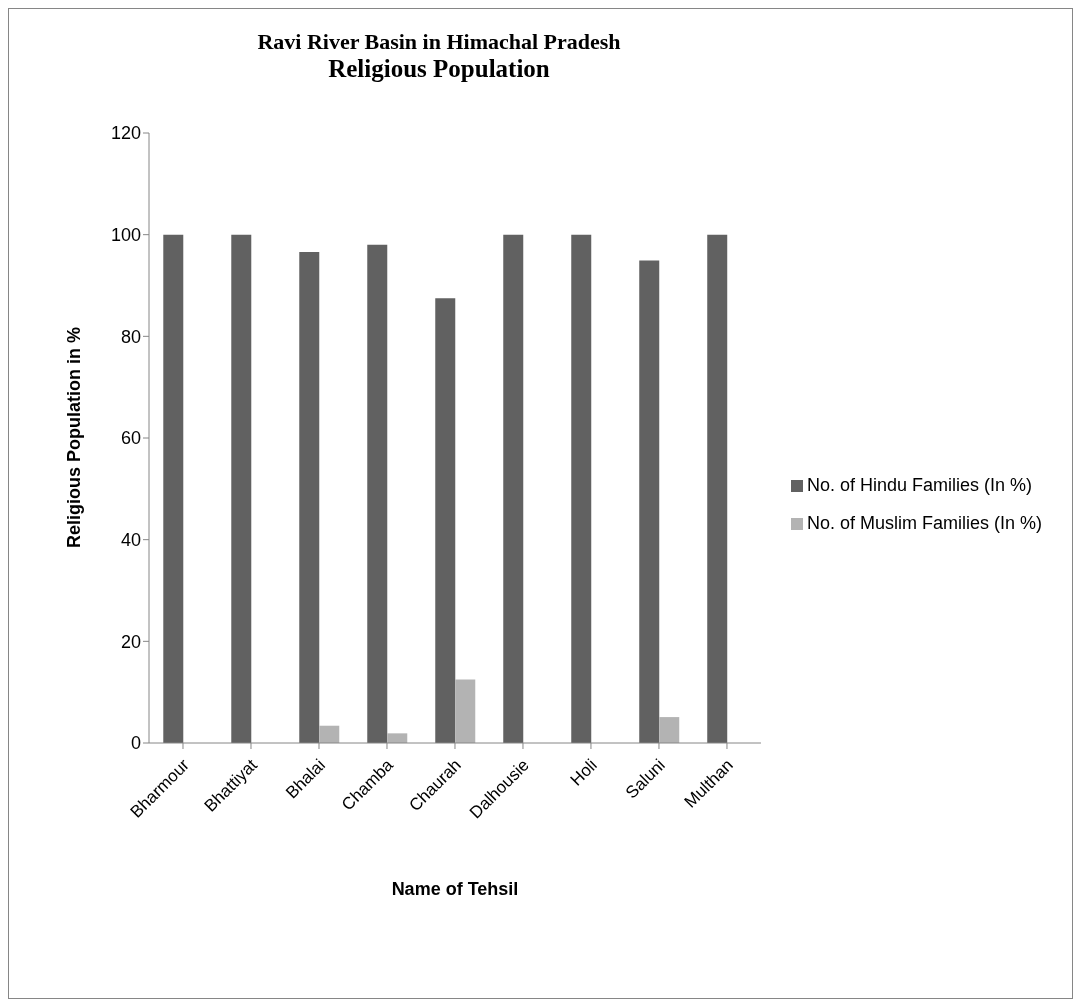  I want to click on chart-subtitle: Religious Population, so click(439, 69).